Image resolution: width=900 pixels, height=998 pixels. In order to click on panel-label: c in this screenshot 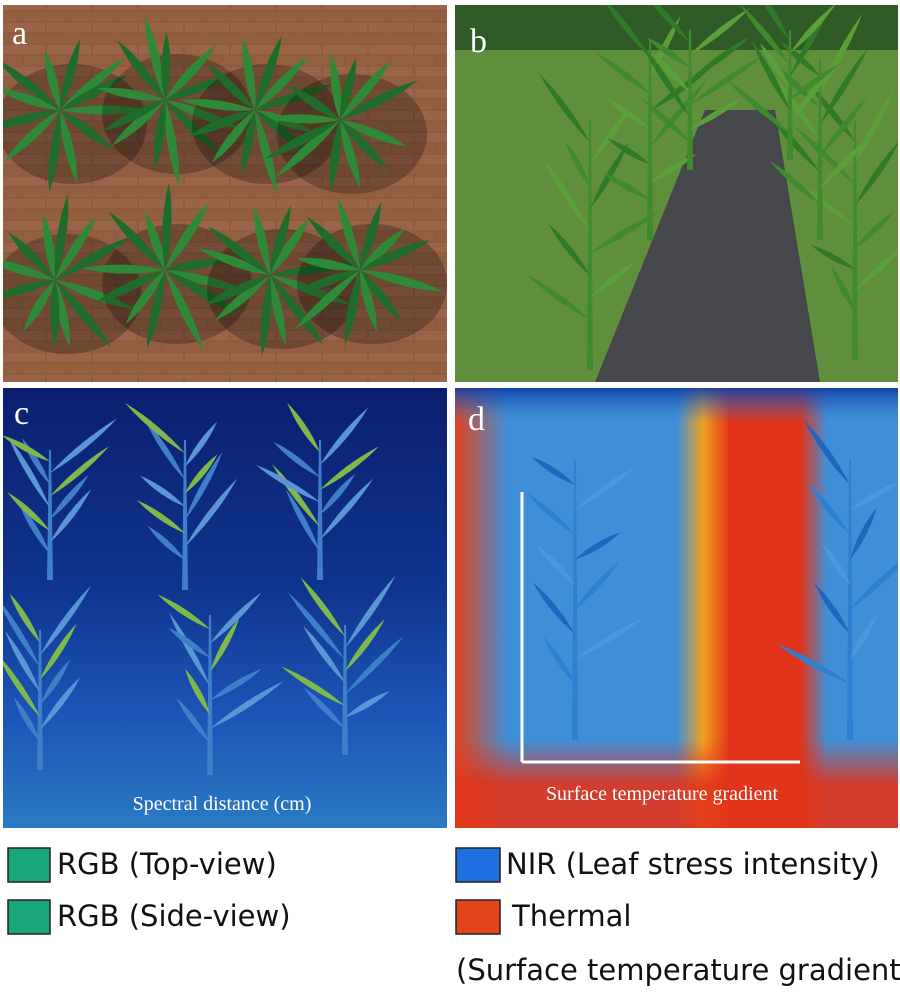, I will do `click(21, 413)`.